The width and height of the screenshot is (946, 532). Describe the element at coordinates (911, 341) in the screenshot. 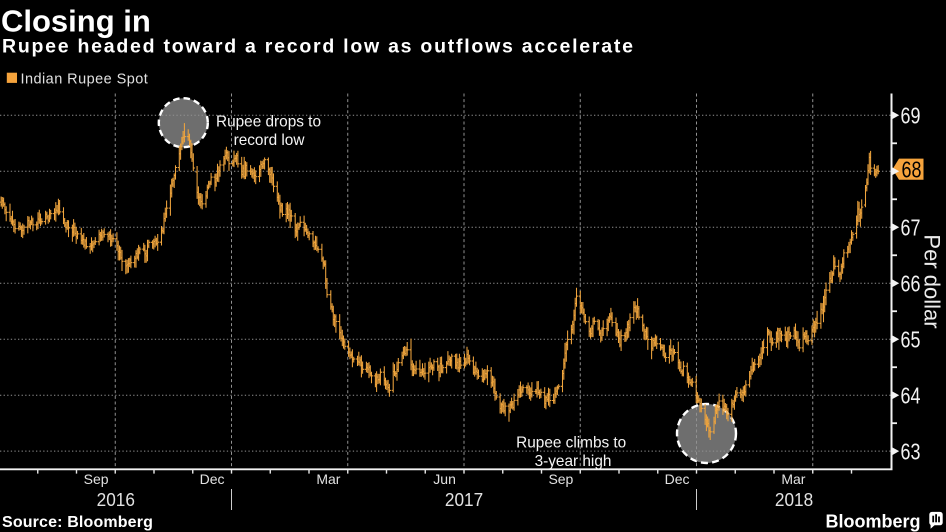

I see `svg-text: 65` at that location.